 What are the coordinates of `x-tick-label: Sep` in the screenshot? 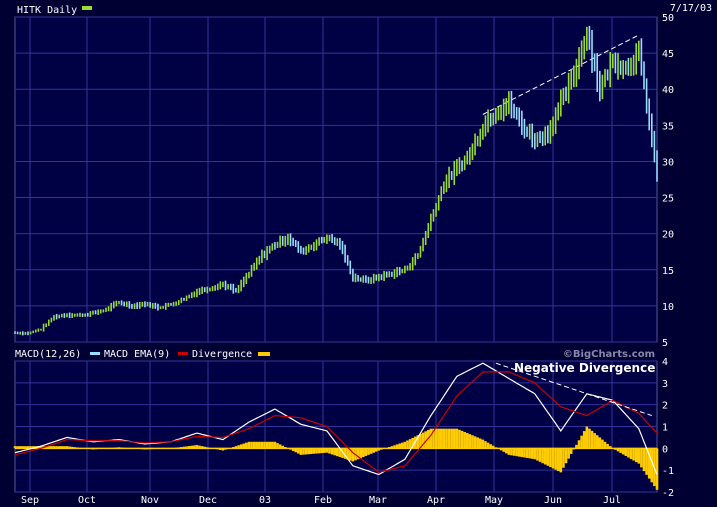 It's located at (30, 500).